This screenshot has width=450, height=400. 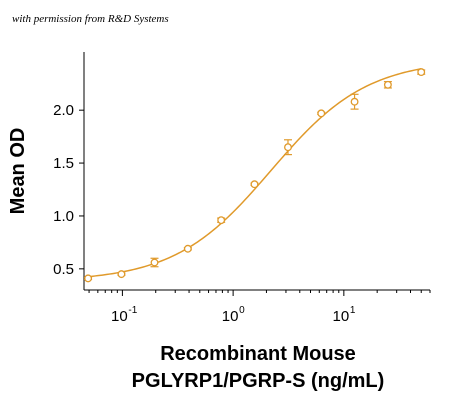 What do you see at coordinates (18, 171) in the screenshot?
I see `y-axis-title: Mean OD` at bounding box center [18, 171].